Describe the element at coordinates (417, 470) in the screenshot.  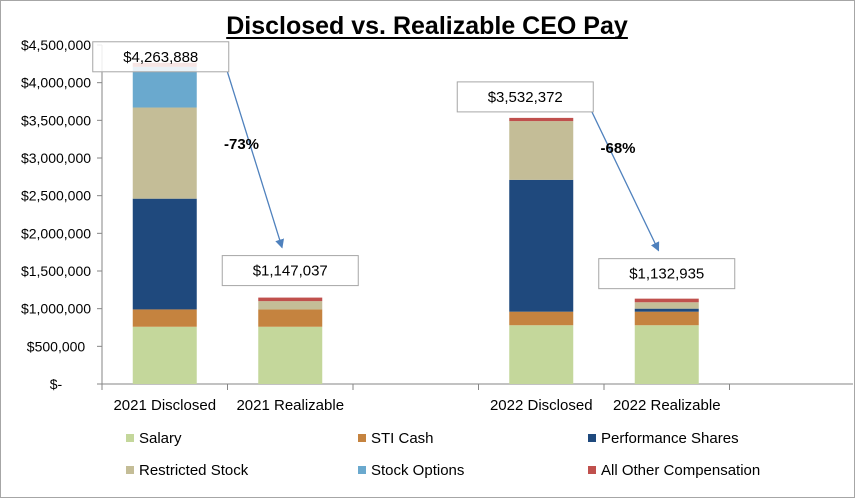
I see `legend-label: Stock Options` at that location.